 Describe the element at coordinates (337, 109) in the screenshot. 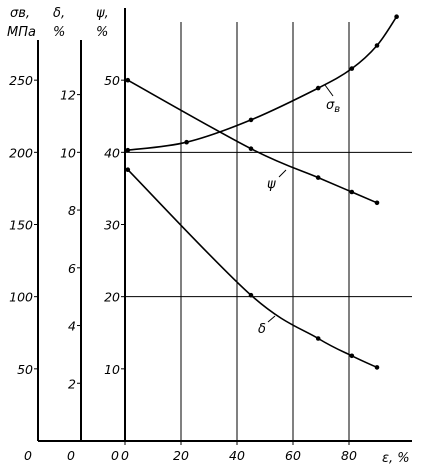

I see `sigma-curve-label-subscript: в` at that location.